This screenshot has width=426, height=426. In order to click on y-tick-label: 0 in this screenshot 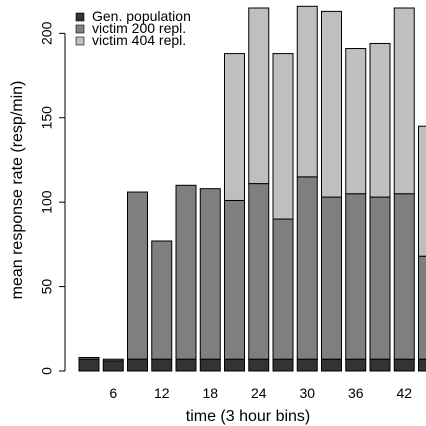, I will do `click(47, 371)`.